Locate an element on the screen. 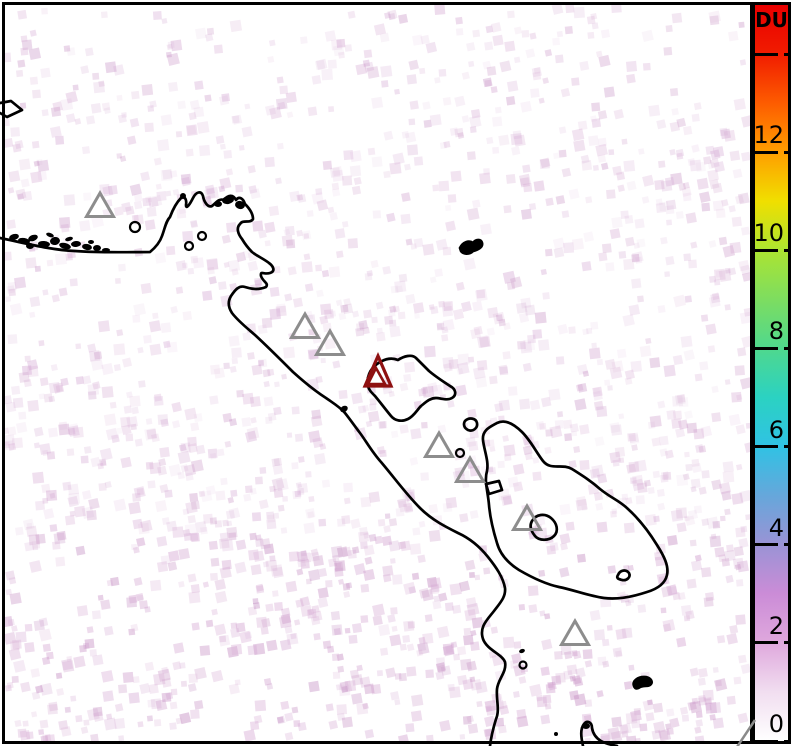  colorbar-tick-label: 4 is located at coordinates (776, 527).